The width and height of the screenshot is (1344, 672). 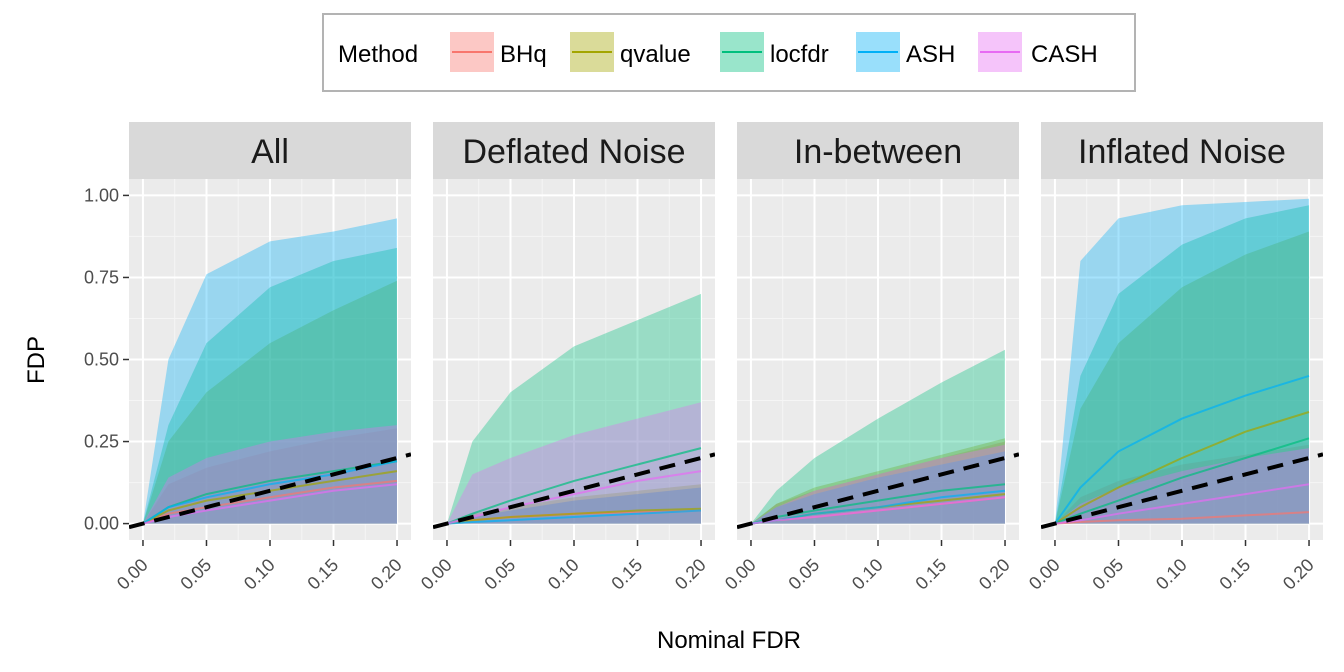 I want to click on legend-label-bhq: BHq, so click(x=523, y=54).